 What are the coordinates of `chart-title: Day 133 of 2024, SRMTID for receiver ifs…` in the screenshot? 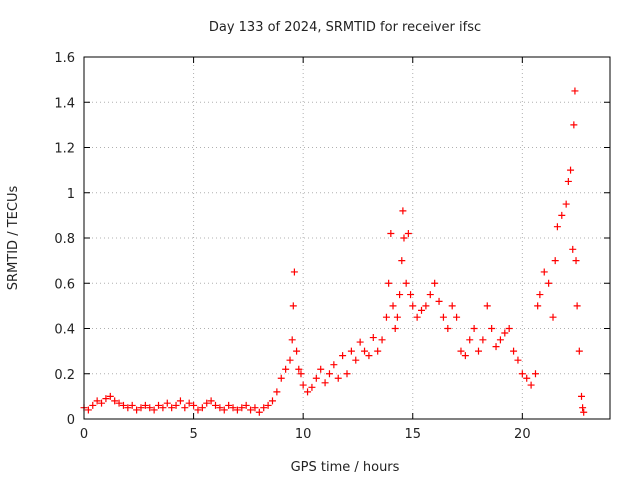 It's located at (345, 27).